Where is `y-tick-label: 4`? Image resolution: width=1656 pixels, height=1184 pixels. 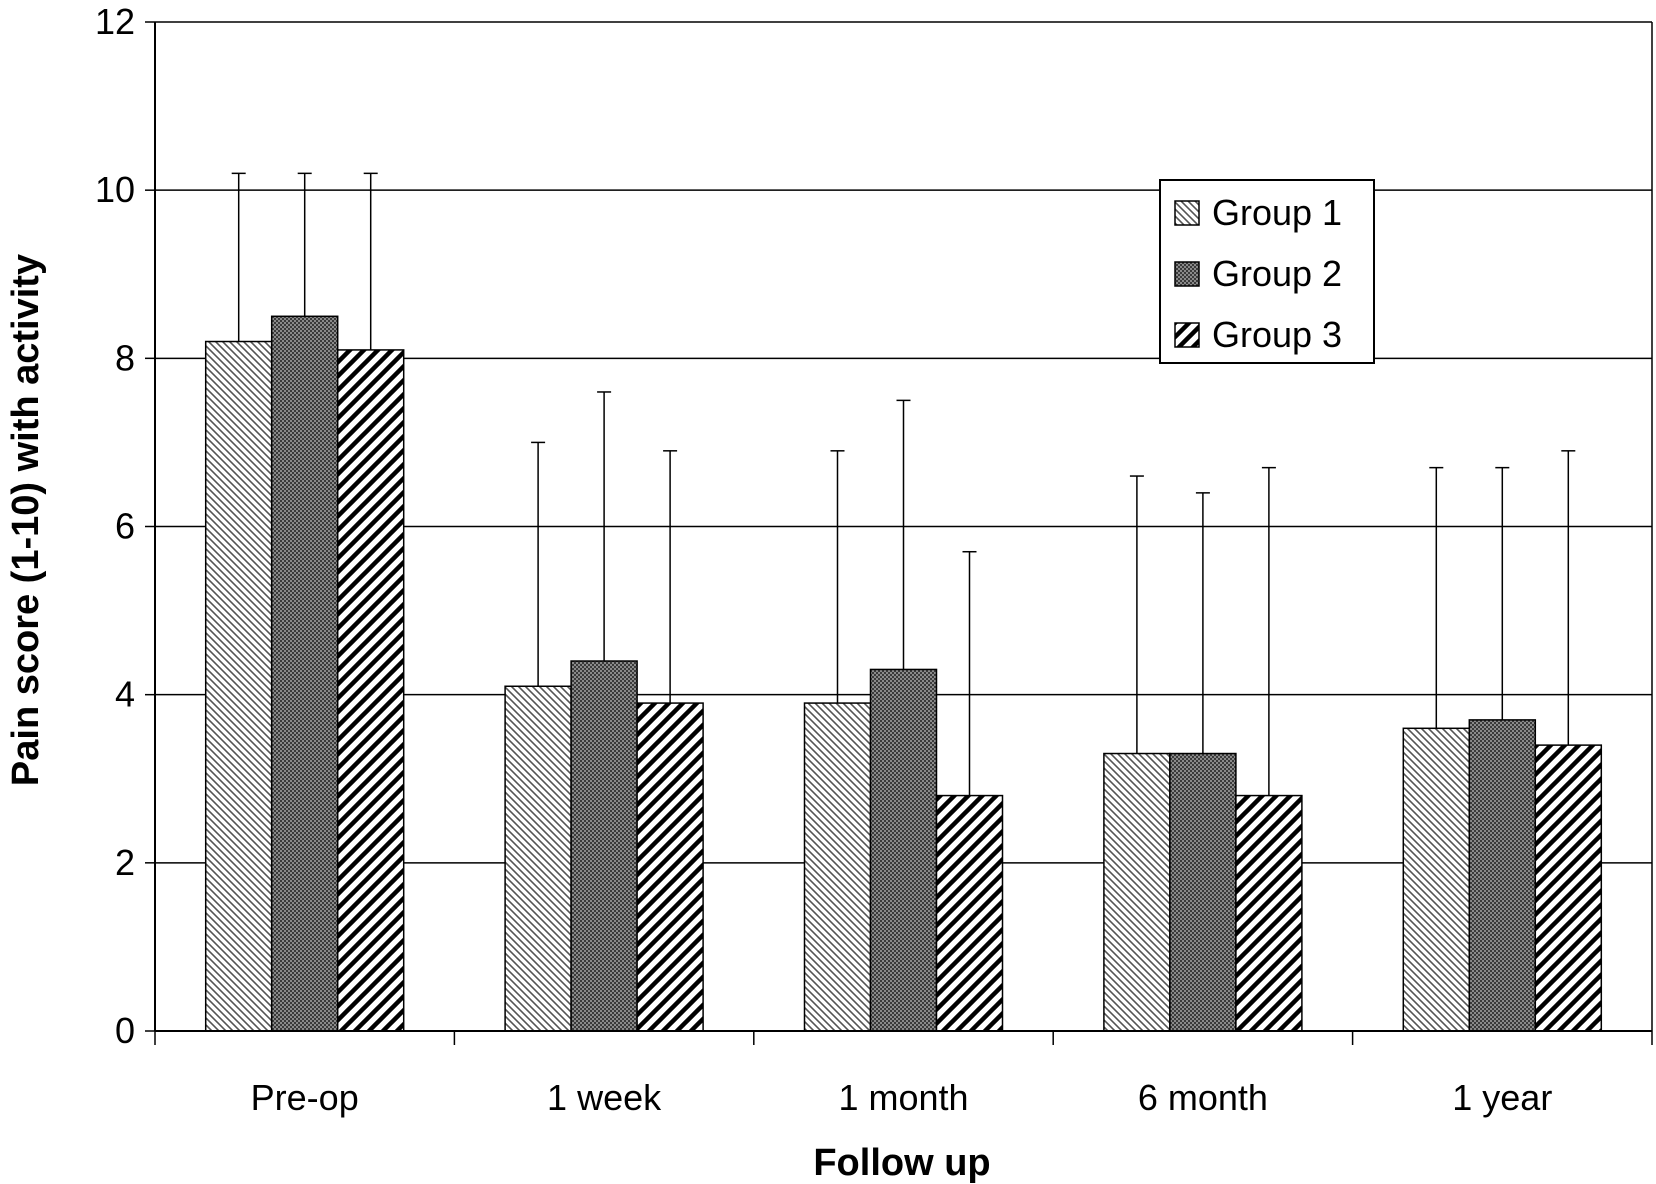 y-tick-label: 4 is located at coordinates (125, 694).